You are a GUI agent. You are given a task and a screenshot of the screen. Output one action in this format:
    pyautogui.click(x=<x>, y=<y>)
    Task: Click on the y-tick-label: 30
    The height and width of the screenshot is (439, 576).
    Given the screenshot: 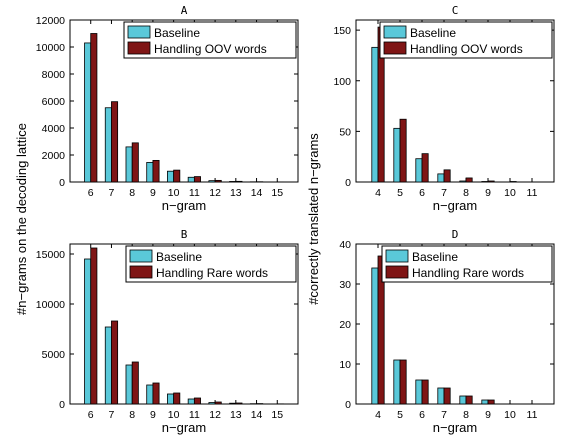 What is the action you would take?
    pyautogui.click(x=345, y=285)
    